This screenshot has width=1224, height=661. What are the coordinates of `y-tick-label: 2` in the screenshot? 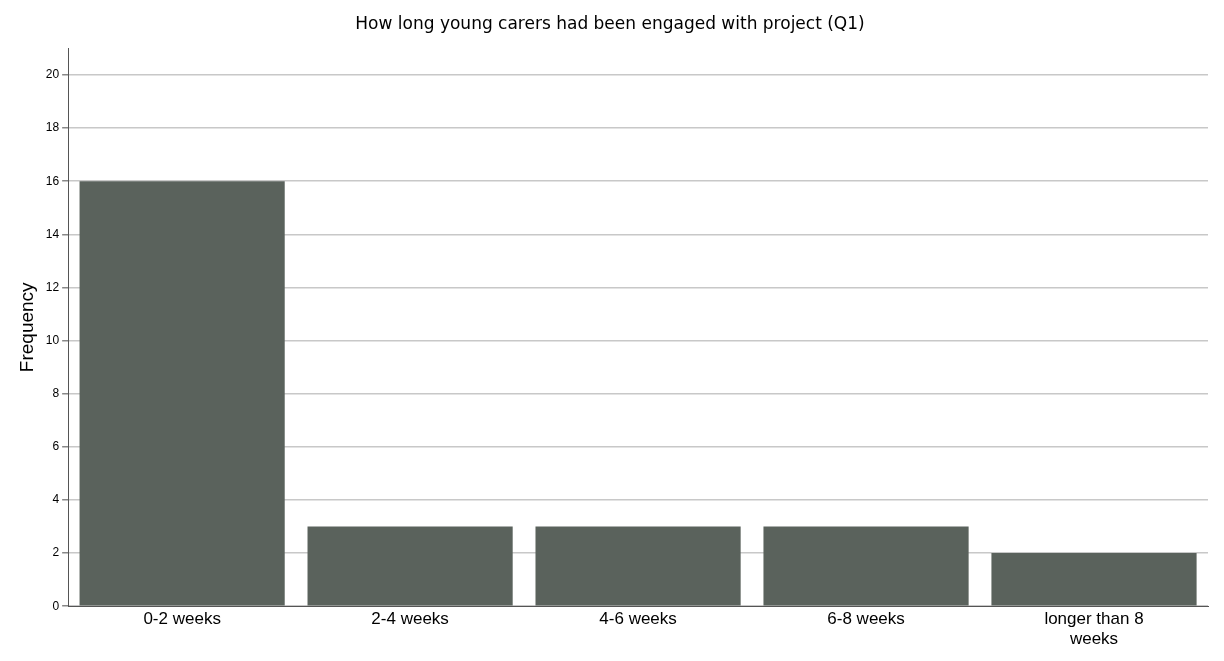 It's located at (56, 552).